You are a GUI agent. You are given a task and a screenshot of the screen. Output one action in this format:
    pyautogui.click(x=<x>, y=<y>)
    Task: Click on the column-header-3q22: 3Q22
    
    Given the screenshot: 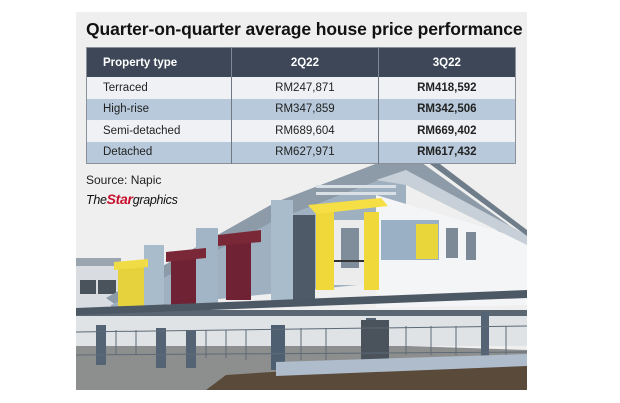 What is the action you would take?
    pyautogui.click(x=447, y=62)
    